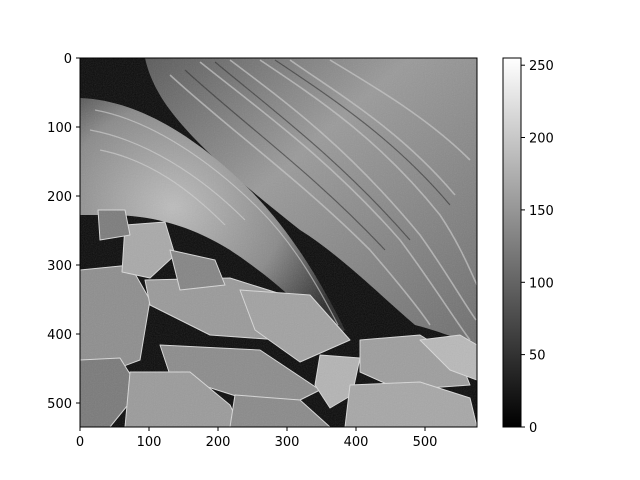  I want to click on colorbar-tick-label: 50, so click(537, 356).